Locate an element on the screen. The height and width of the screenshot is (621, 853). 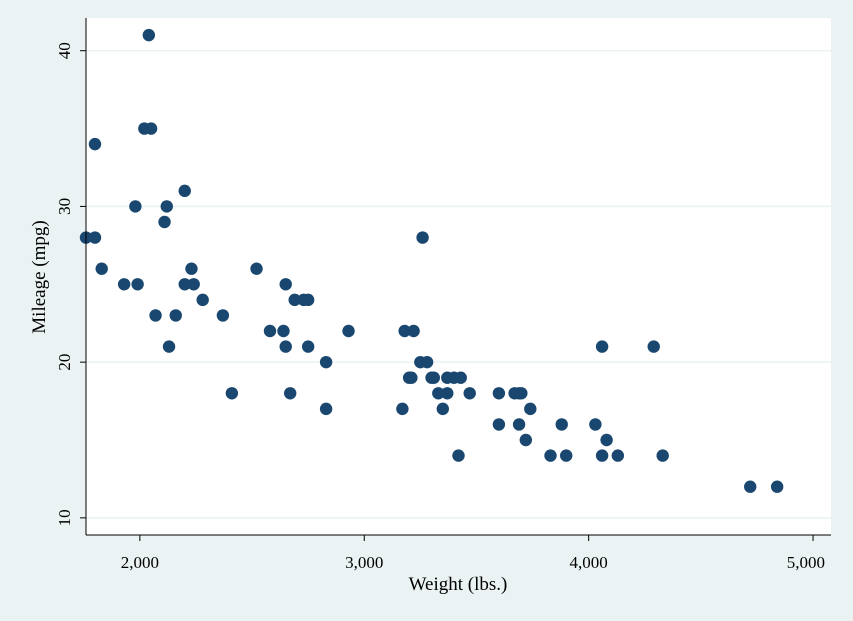
y-tick-label: 40 is located at coordinates (64, 50).